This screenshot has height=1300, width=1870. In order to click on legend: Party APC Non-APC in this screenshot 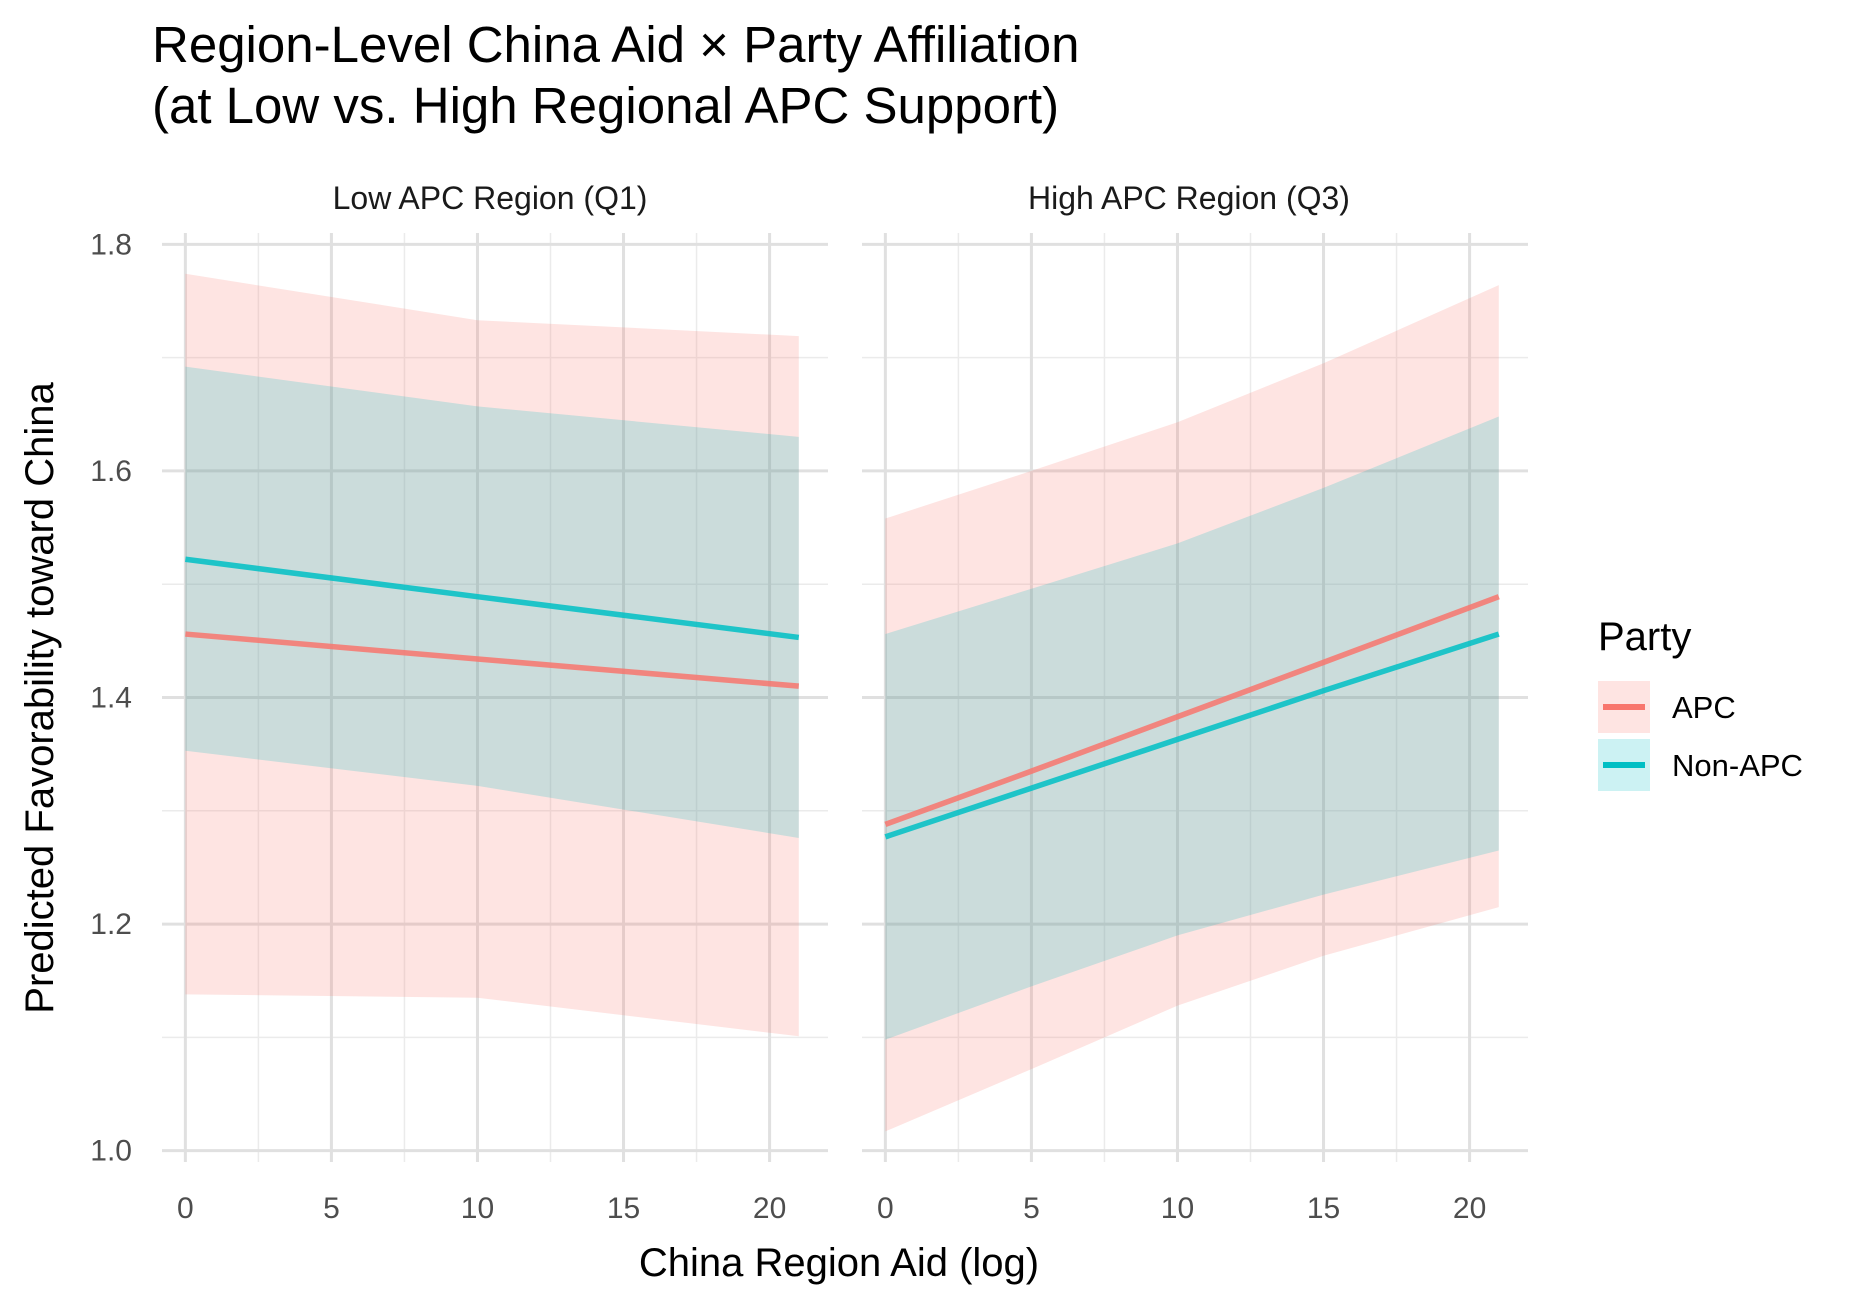, I will do `click(1700, 703)`.